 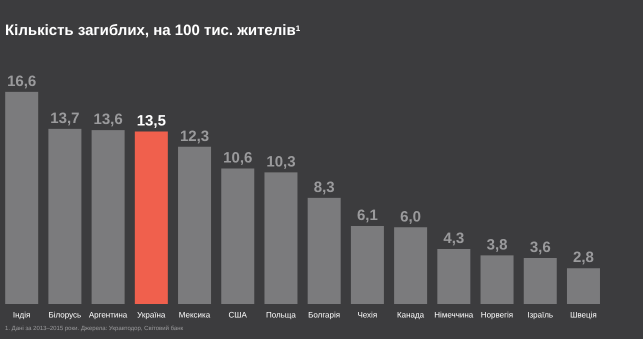 What do you see at coordinates (237, 158) in the screenshot?
I see `data-label: 10,6` at bounding box center [237, 158].